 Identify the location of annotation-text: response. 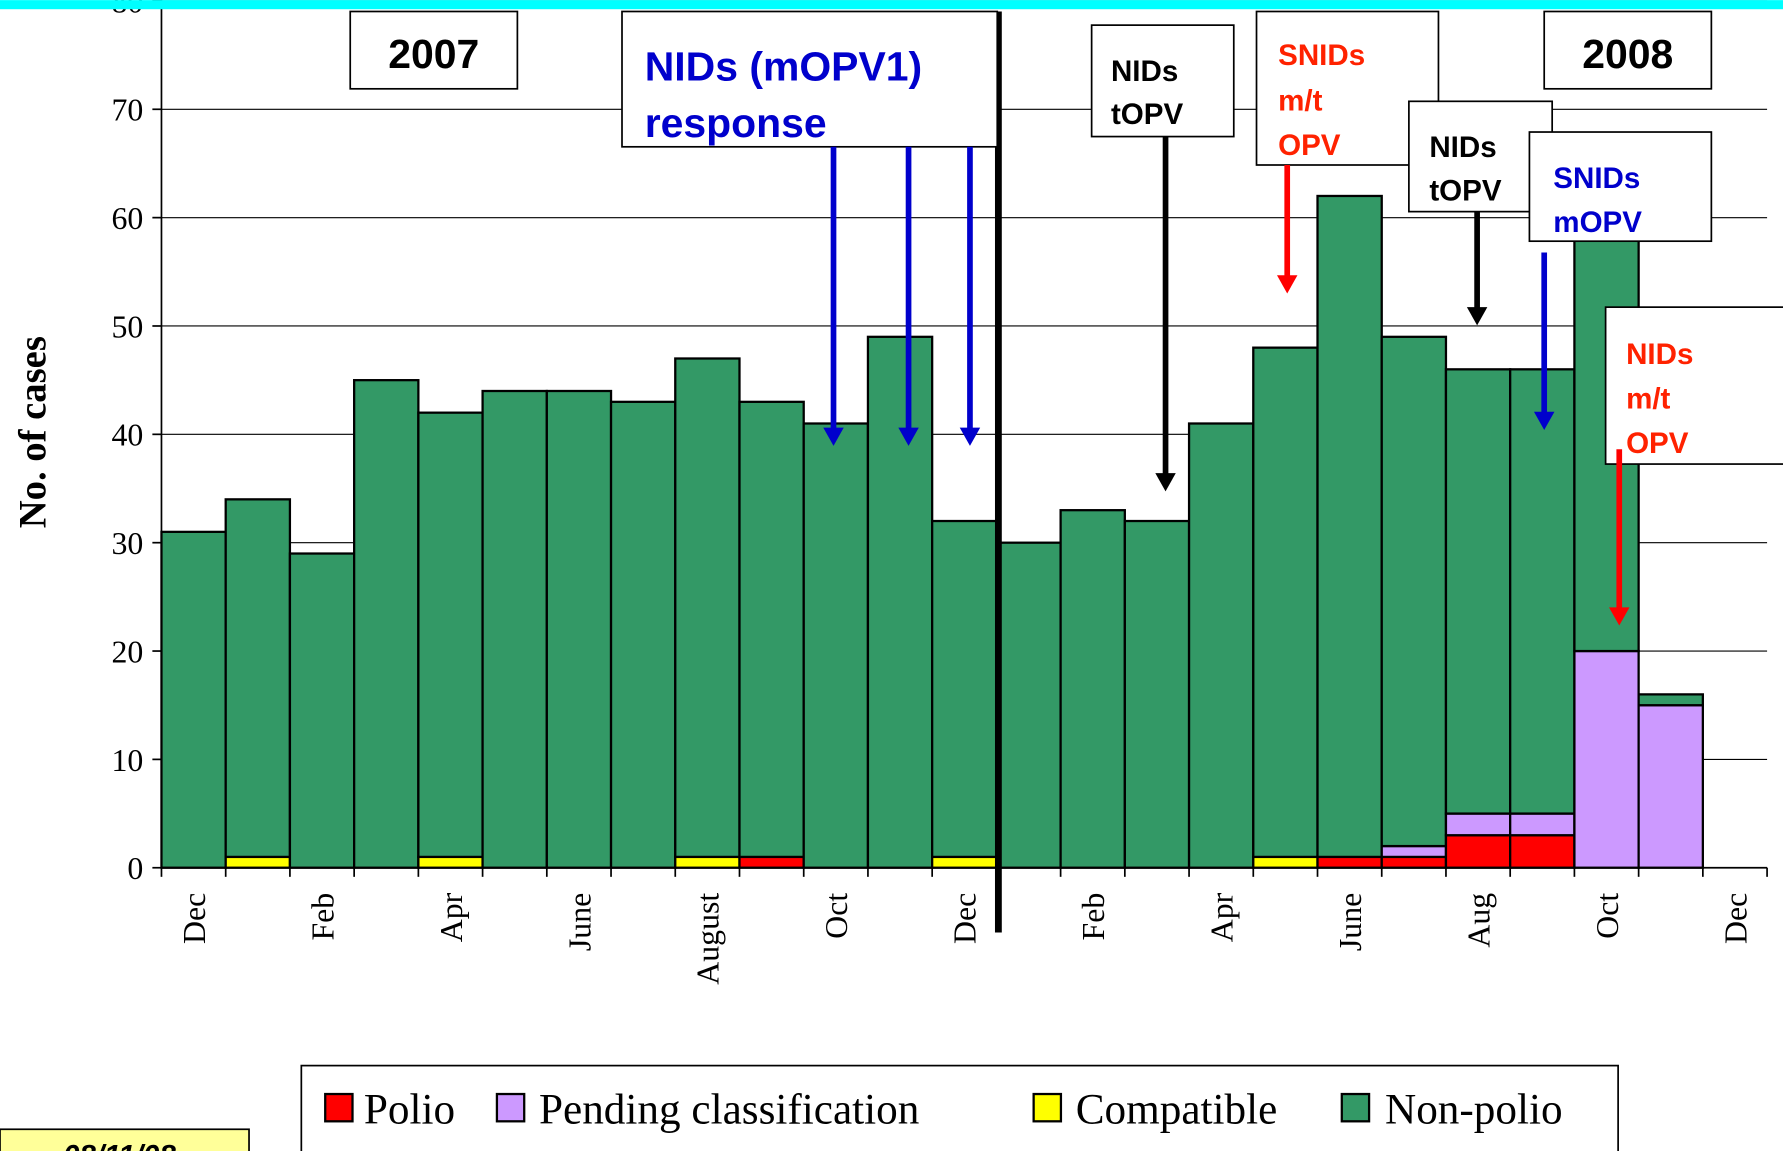
(736, 123).